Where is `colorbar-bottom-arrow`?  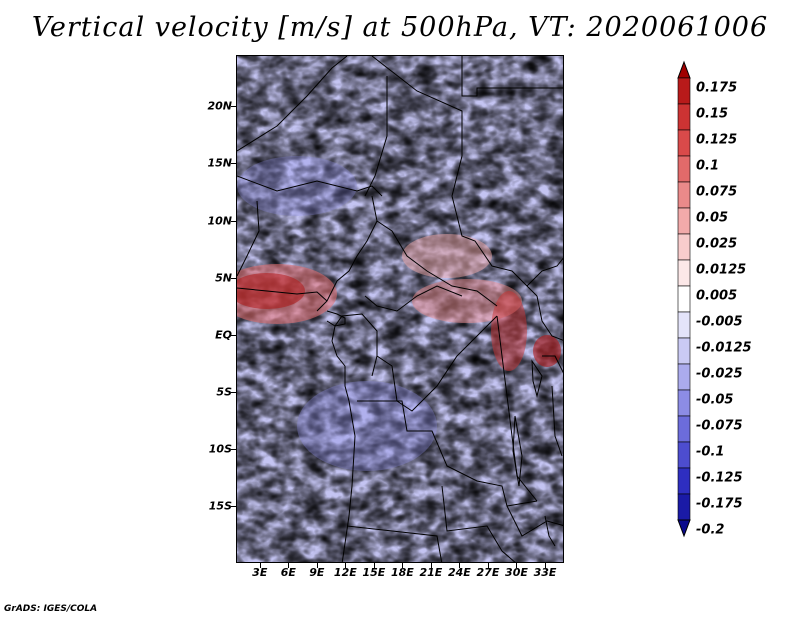
colorbar-bottom-arrow is located at coordinates (684, 528).